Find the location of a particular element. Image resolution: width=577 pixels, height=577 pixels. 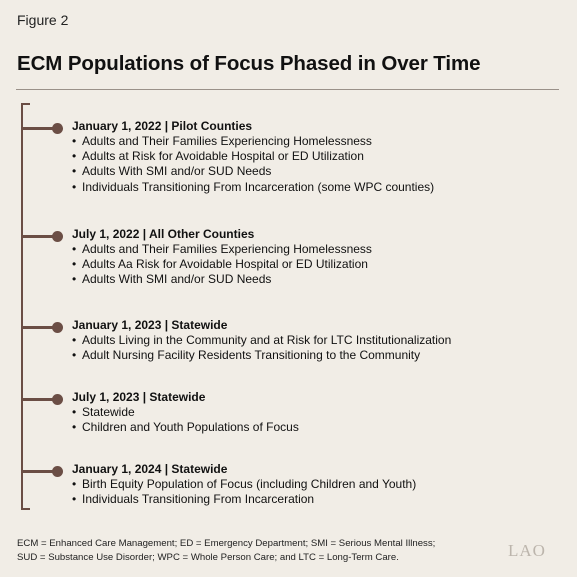

list-item: • Statewide is located at coordinates (103, 412).